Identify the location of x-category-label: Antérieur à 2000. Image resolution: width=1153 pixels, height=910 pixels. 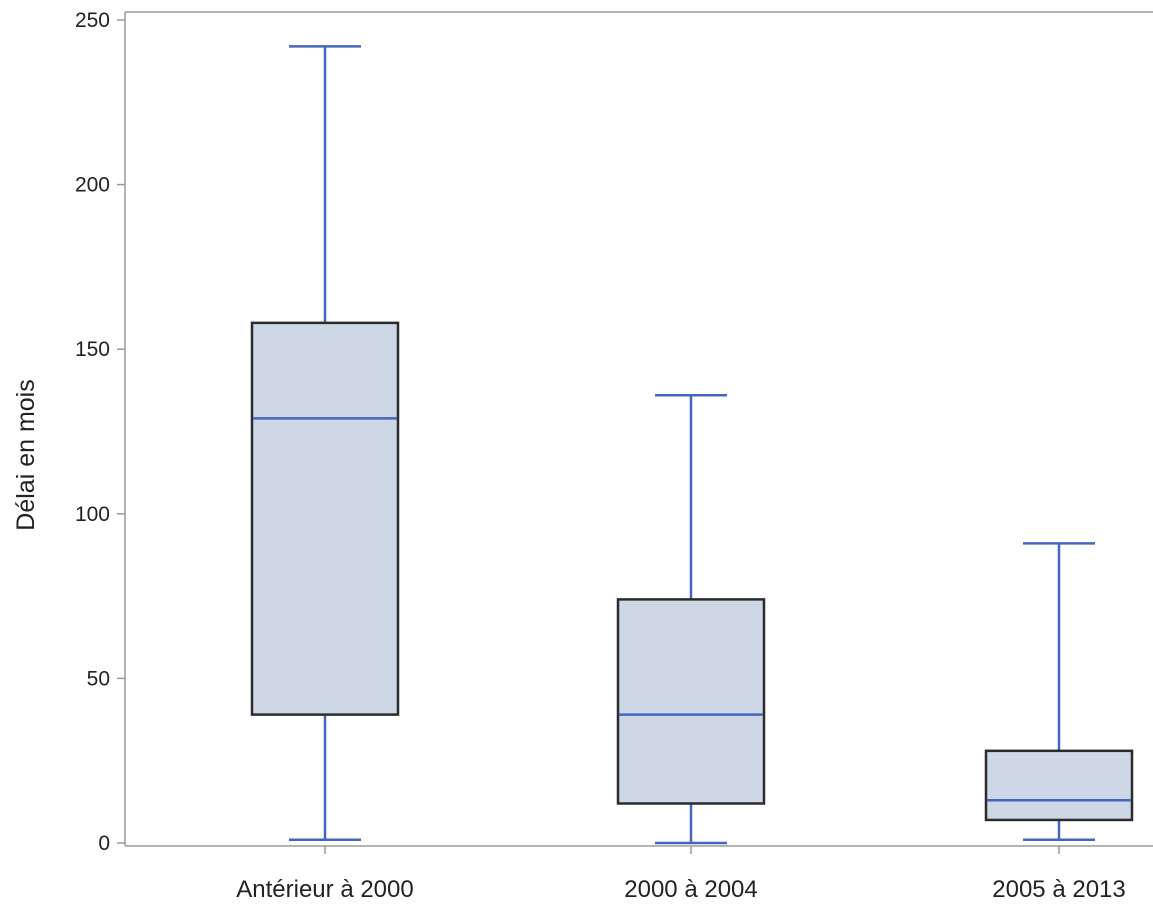
(324, 889).